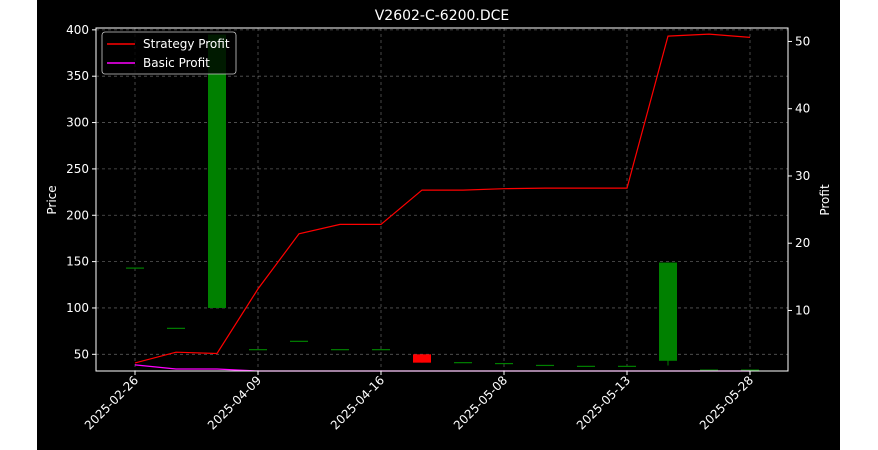 Image resolution: width=878 pixels, height=450 pixels. Describe the element at coordinates (357, 402) in the screenshot. I see `x-tick-label: 2025-04-16` at that location.